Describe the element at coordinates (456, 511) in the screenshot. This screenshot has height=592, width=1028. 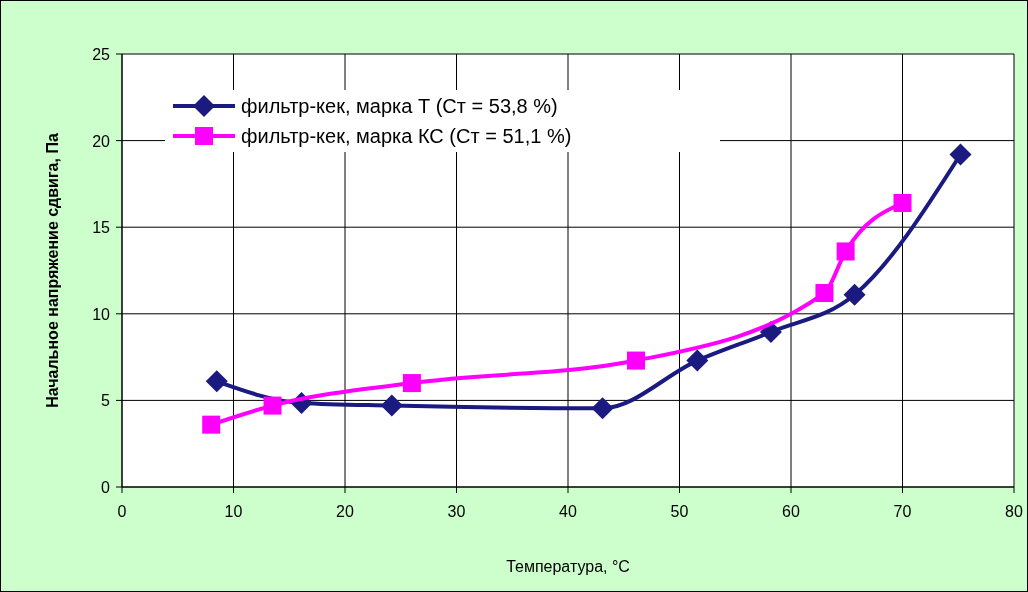
I see `x-tick-label: 30` at that location.